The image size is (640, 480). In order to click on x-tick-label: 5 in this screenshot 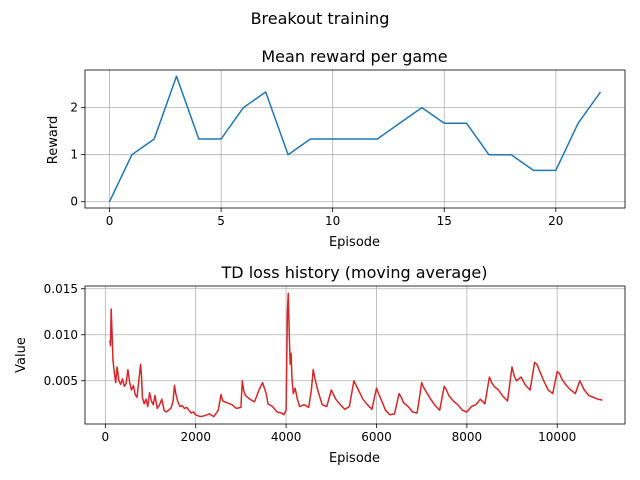, I will do `click(221, 221)`.